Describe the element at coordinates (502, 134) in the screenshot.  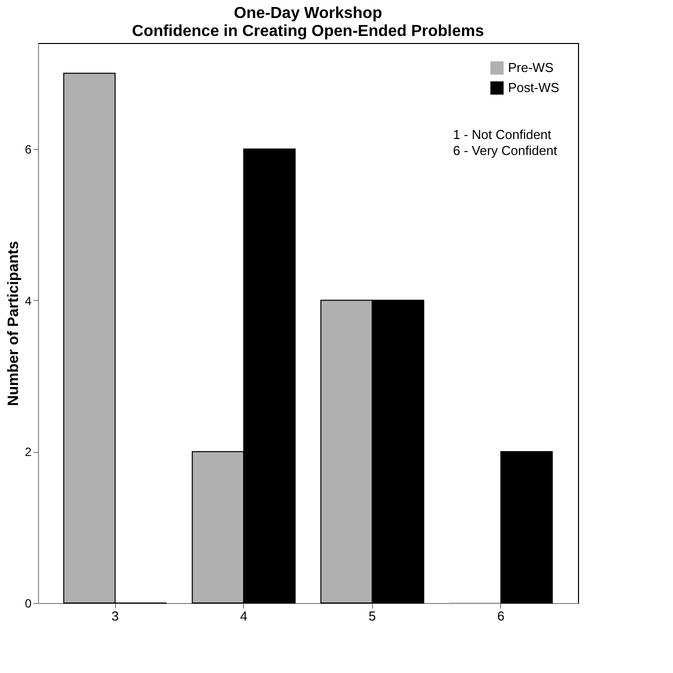
I see `annotation: 1 - Not Confident` at that location.